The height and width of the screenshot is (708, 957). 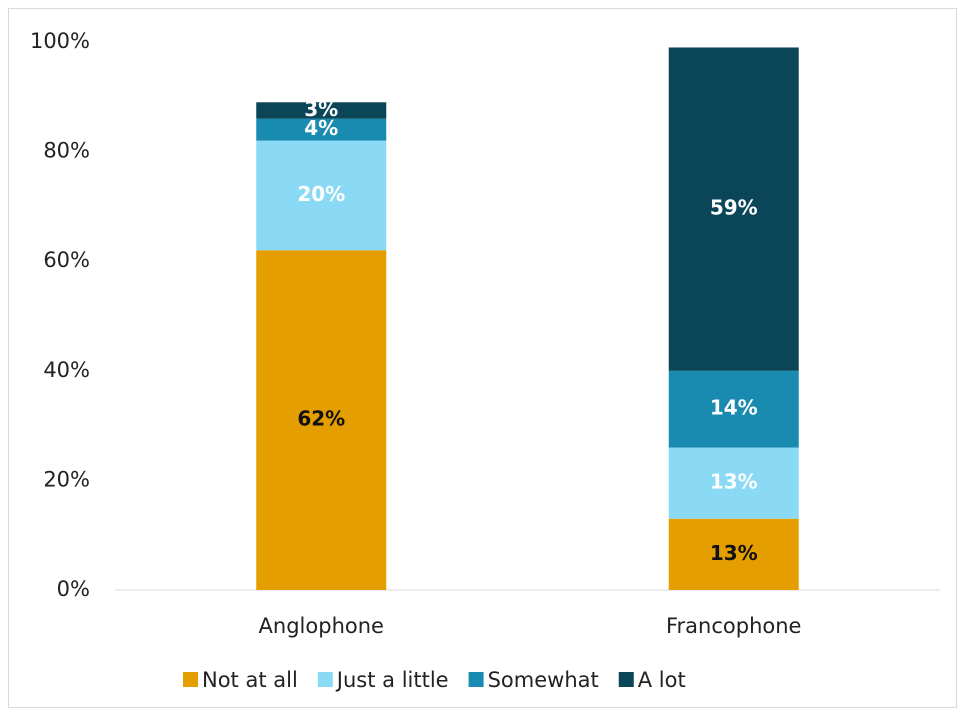 I want to click on y-tick-label: 80%, so click(x=66, y=151).